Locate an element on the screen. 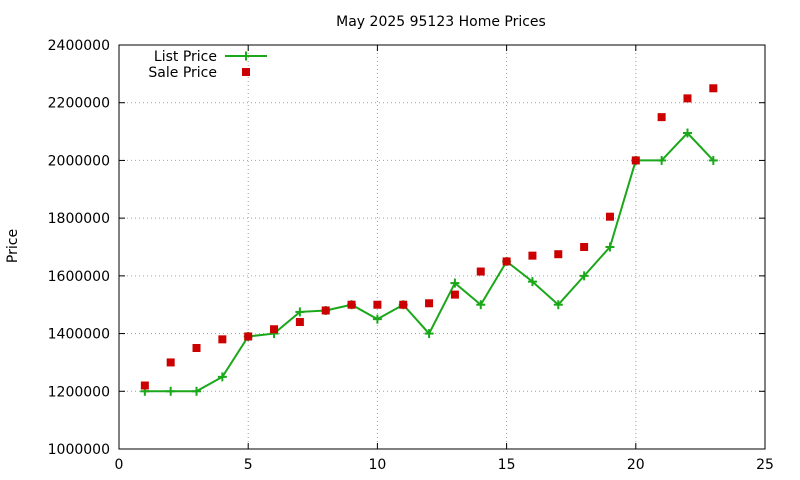 This screenshot has width=800, height=480. y-tick-label: 2400000 is located at coordinates (79, 46).